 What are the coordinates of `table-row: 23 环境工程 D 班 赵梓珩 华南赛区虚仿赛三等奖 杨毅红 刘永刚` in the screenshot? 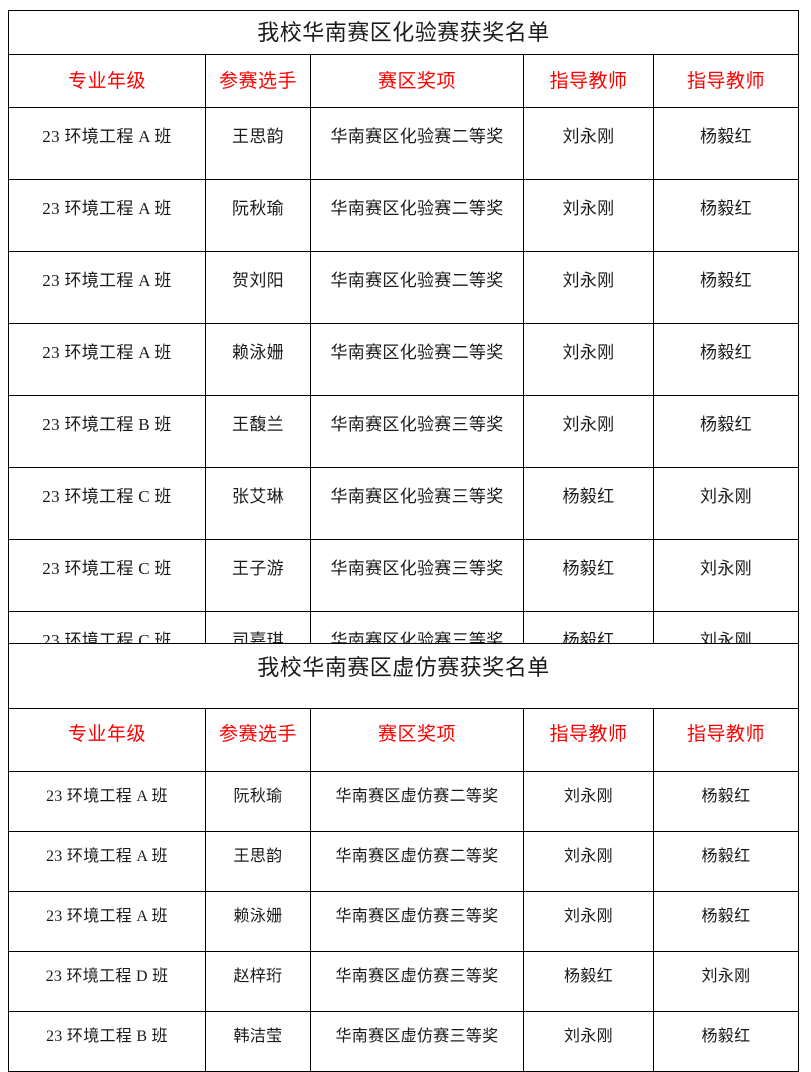 It's located at (403, 981).